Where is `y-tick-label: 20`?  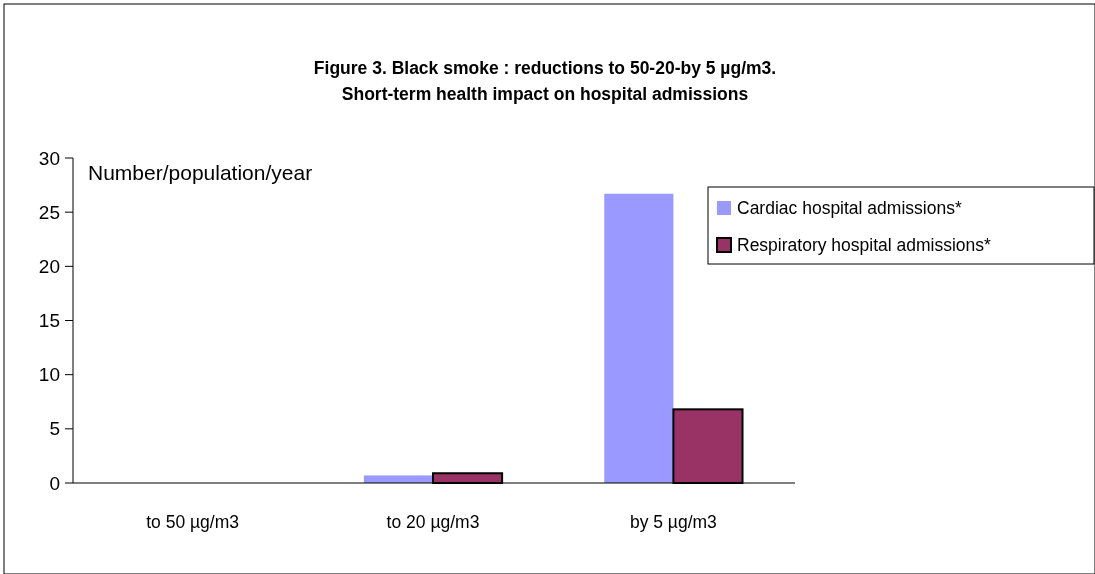 y-tick-label: 20 is located at coordinates (49, 266).